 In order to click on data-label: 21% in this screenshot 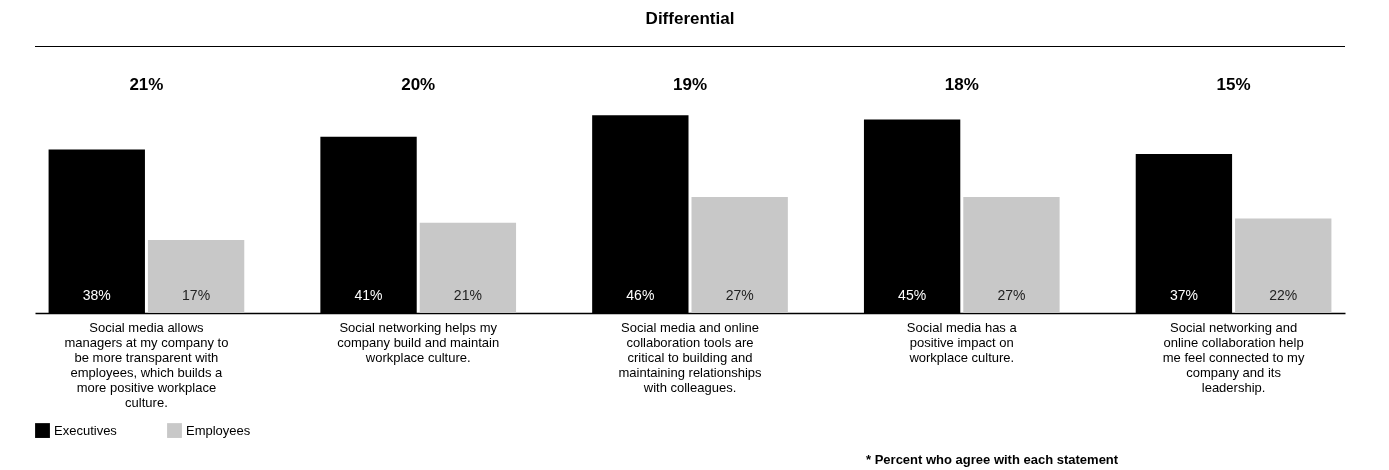, I will do `click(467, 295)`.